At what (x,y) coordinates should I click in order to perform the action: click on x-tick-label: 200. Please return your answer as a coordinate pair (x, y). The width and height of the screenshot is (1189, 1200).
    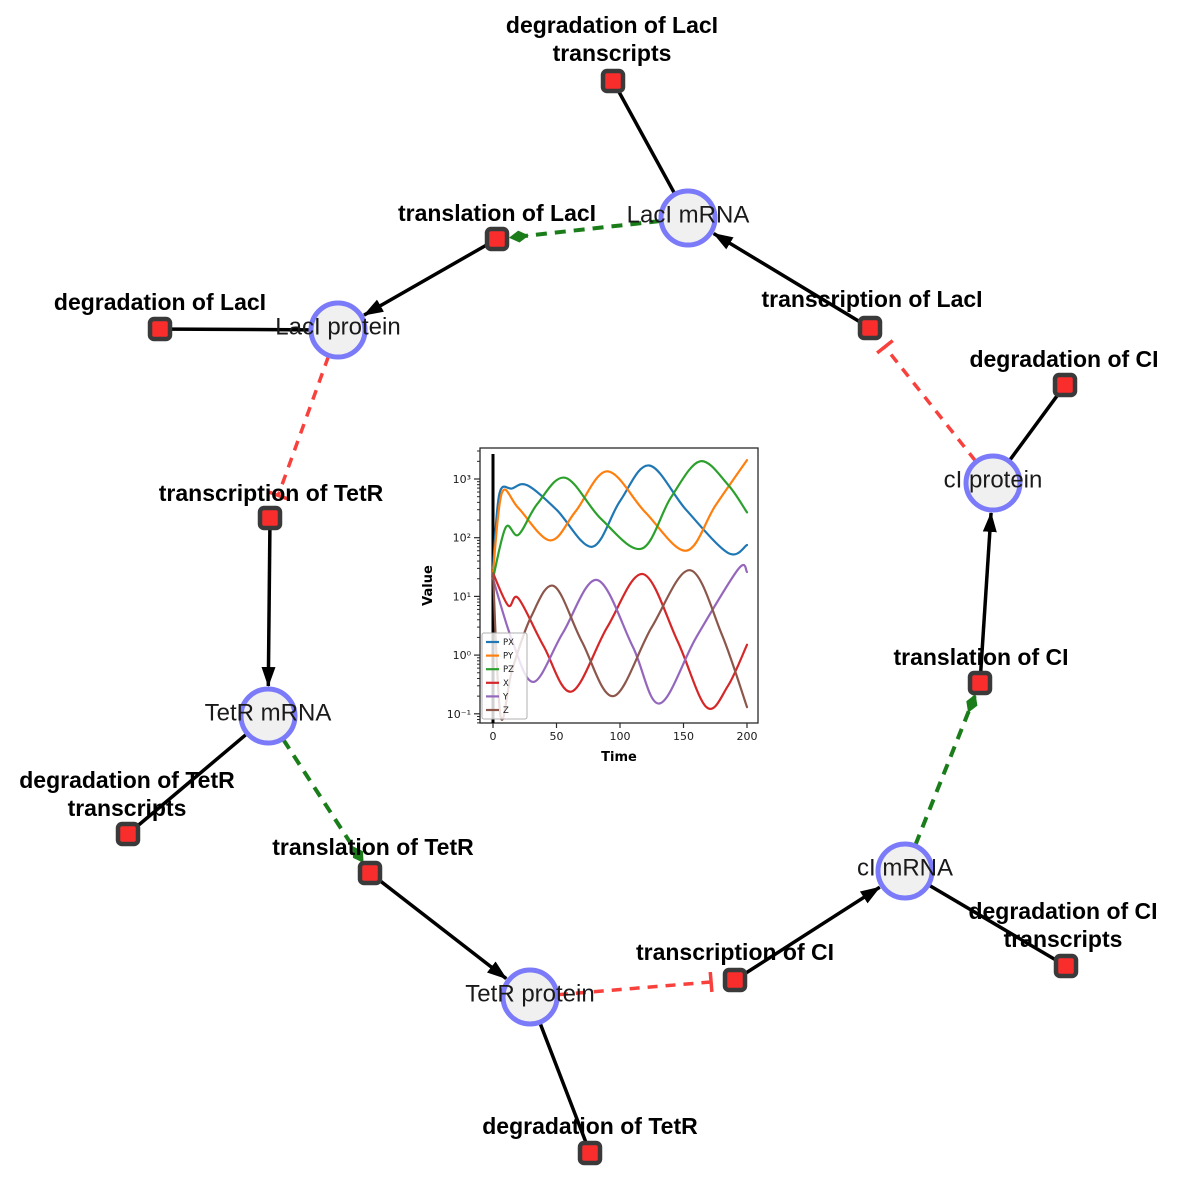
    Looking at the image, I should click on (747, 736).